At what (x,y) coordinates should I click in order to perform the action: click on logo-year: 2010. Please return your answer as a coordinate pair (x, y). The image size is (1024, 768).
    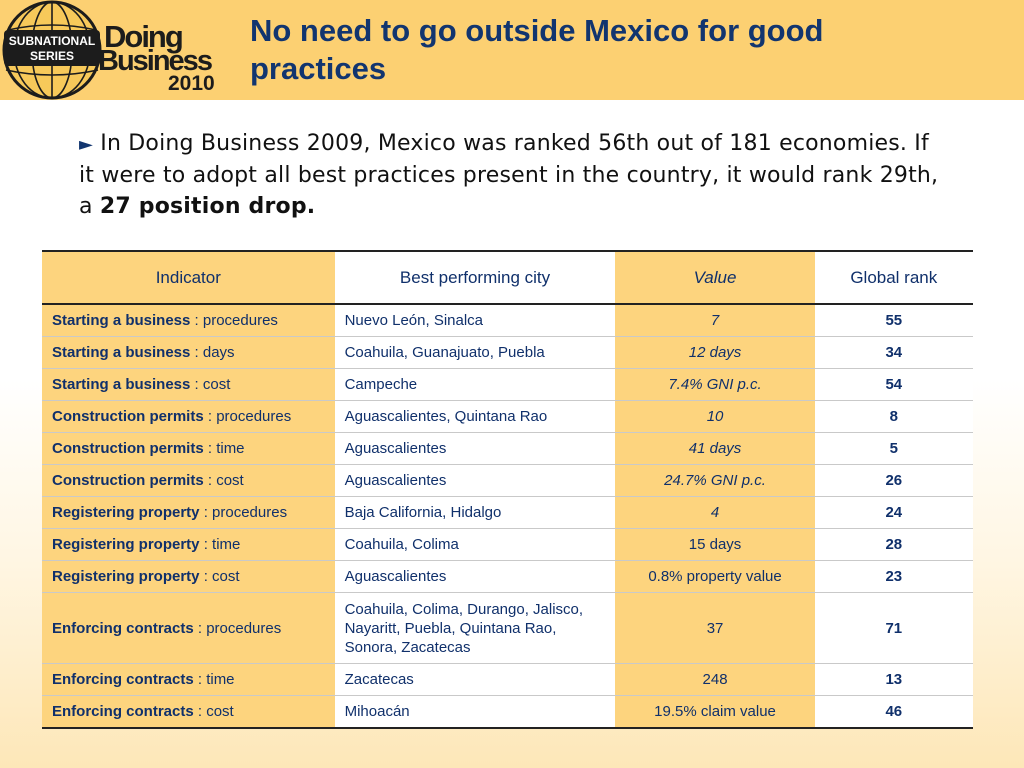
    Looking at the image, I should click on (191, 83).